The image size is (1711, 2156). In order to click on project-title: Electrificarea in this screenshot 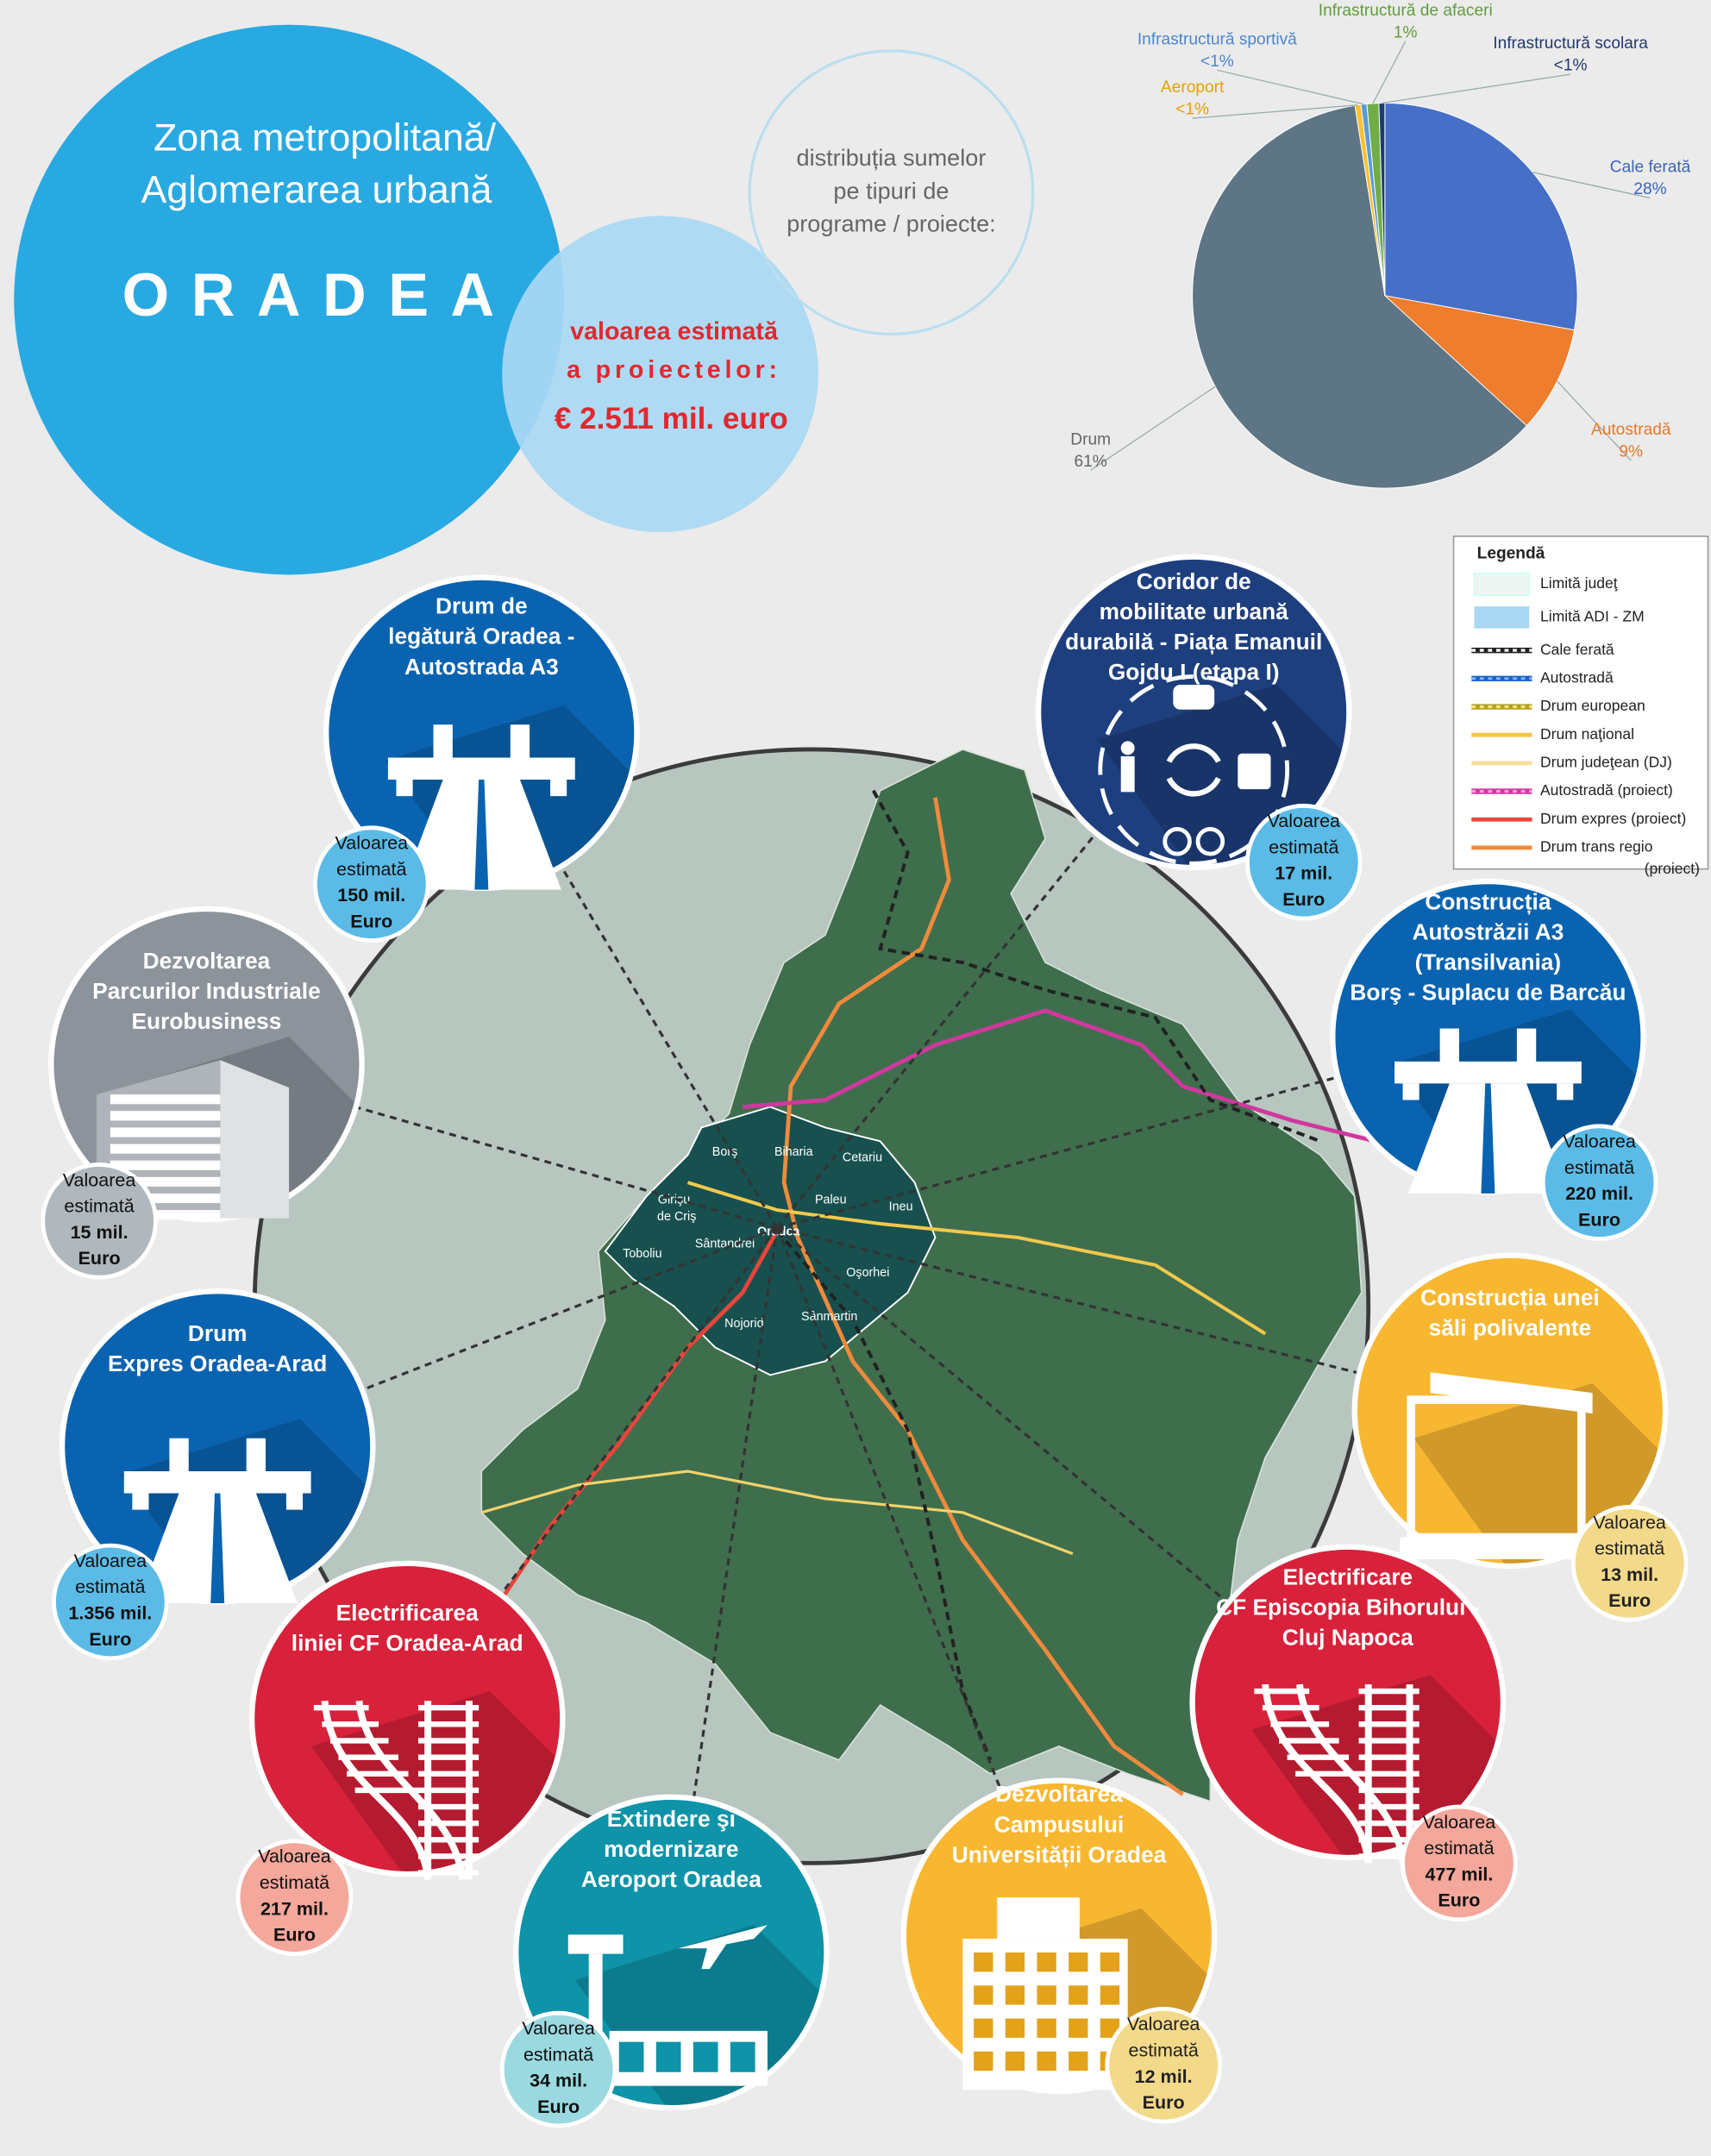, I will do `click(407, 1613)`.